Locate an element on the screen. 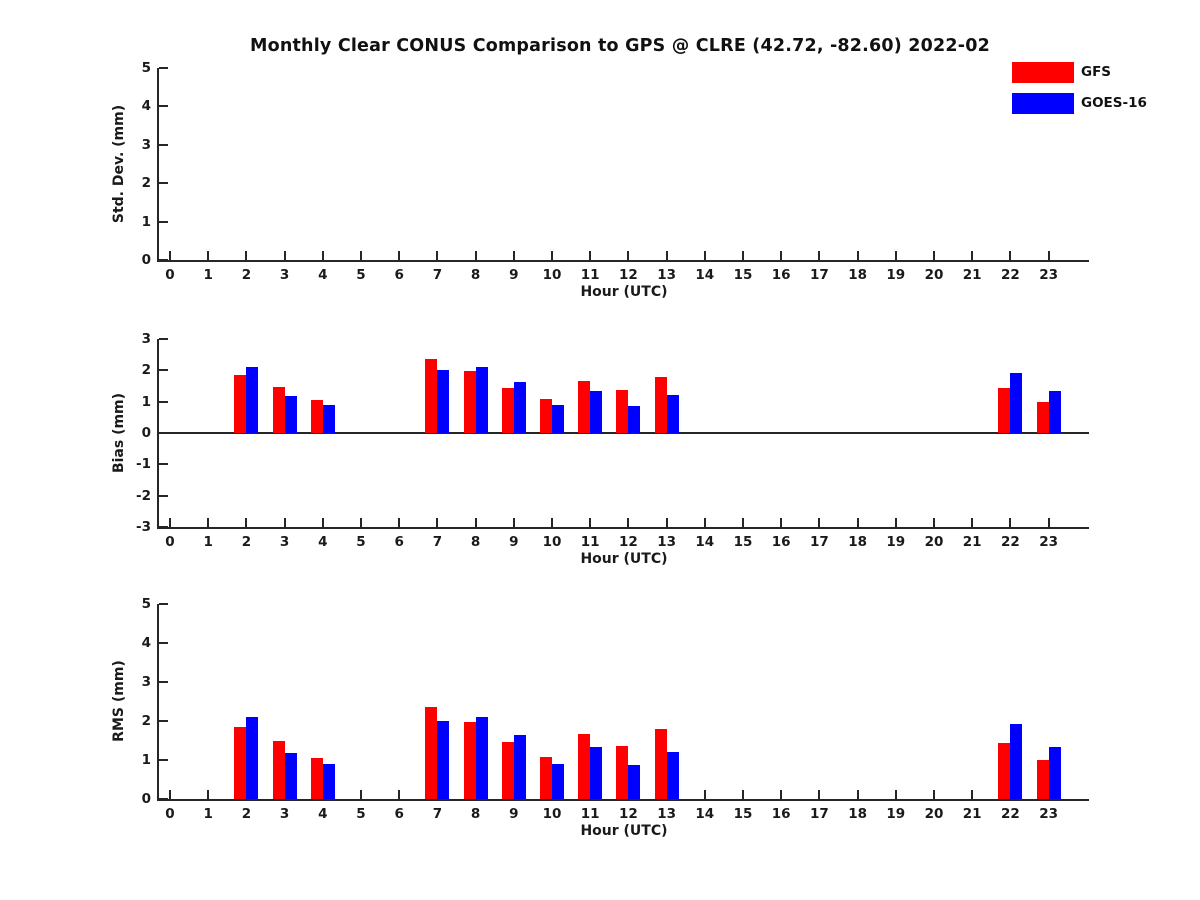 Image resolution: width=1200 pixels, height=900 pixels. legend-label-goes16: GOES-16 is located at coordinates (1114, 103).